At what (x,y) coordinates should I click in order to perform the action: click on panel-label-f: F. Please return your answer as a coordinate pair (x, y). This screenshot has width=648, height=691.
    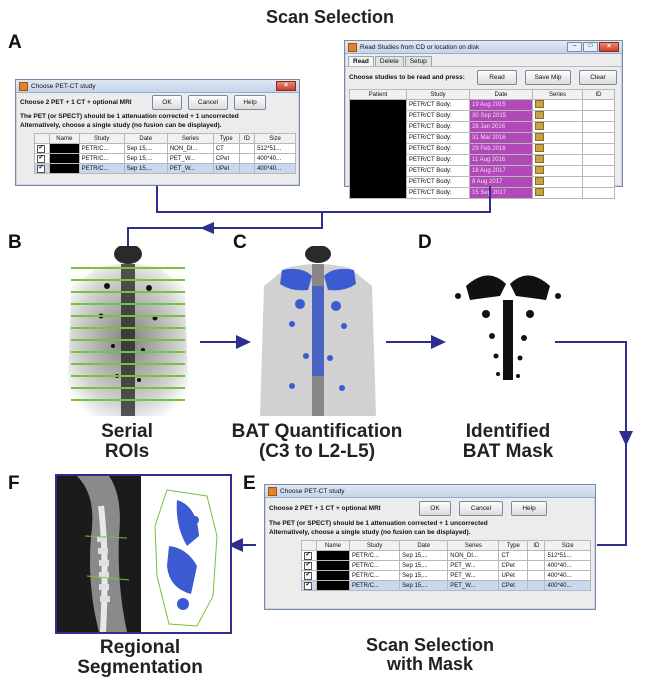
    Looking at the image, I should click on (14, 483).